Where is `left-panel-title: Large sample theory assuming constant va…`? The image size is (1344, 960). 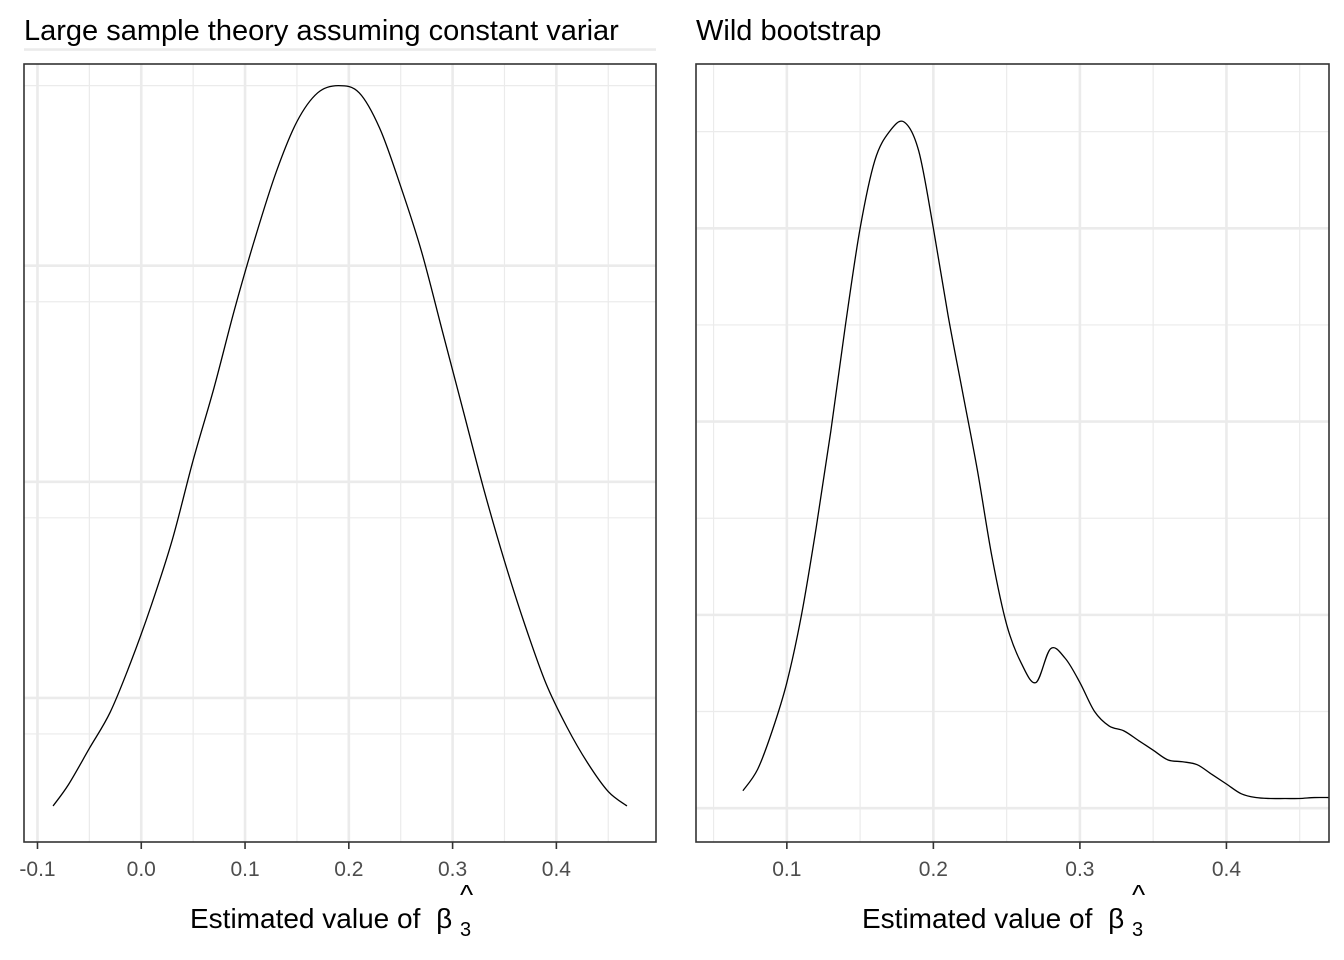
left-panel-title: Large sample theory assuming constant va… is located at coordinates (321, 31).